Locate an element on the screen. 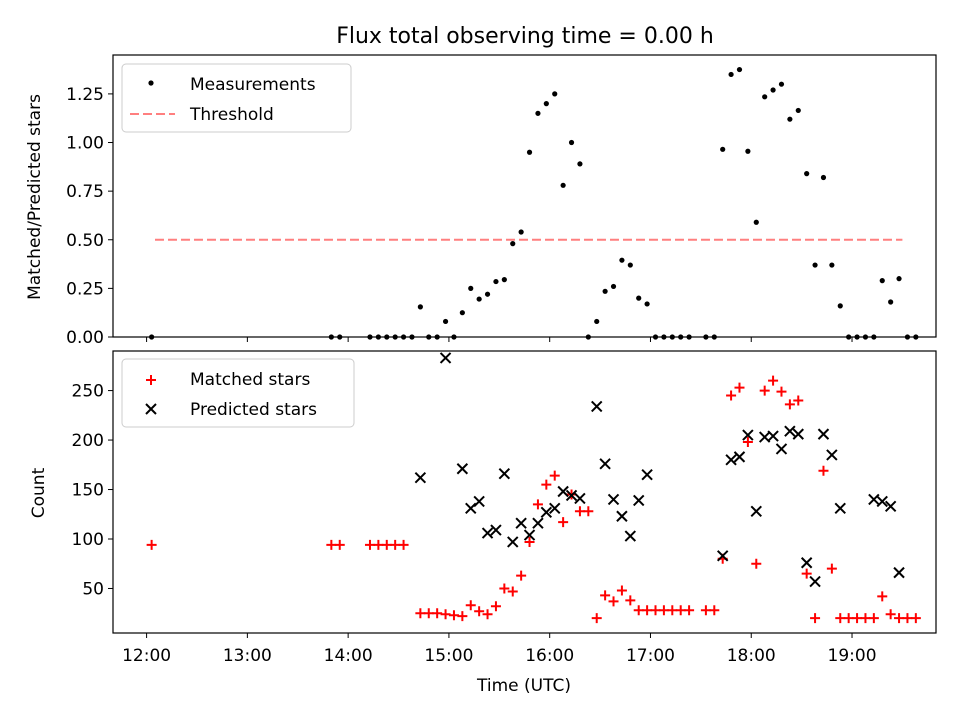 This screenshot has height=720, width=960. bottom-y-axis-label: Count is located at coordinates (39, 492).